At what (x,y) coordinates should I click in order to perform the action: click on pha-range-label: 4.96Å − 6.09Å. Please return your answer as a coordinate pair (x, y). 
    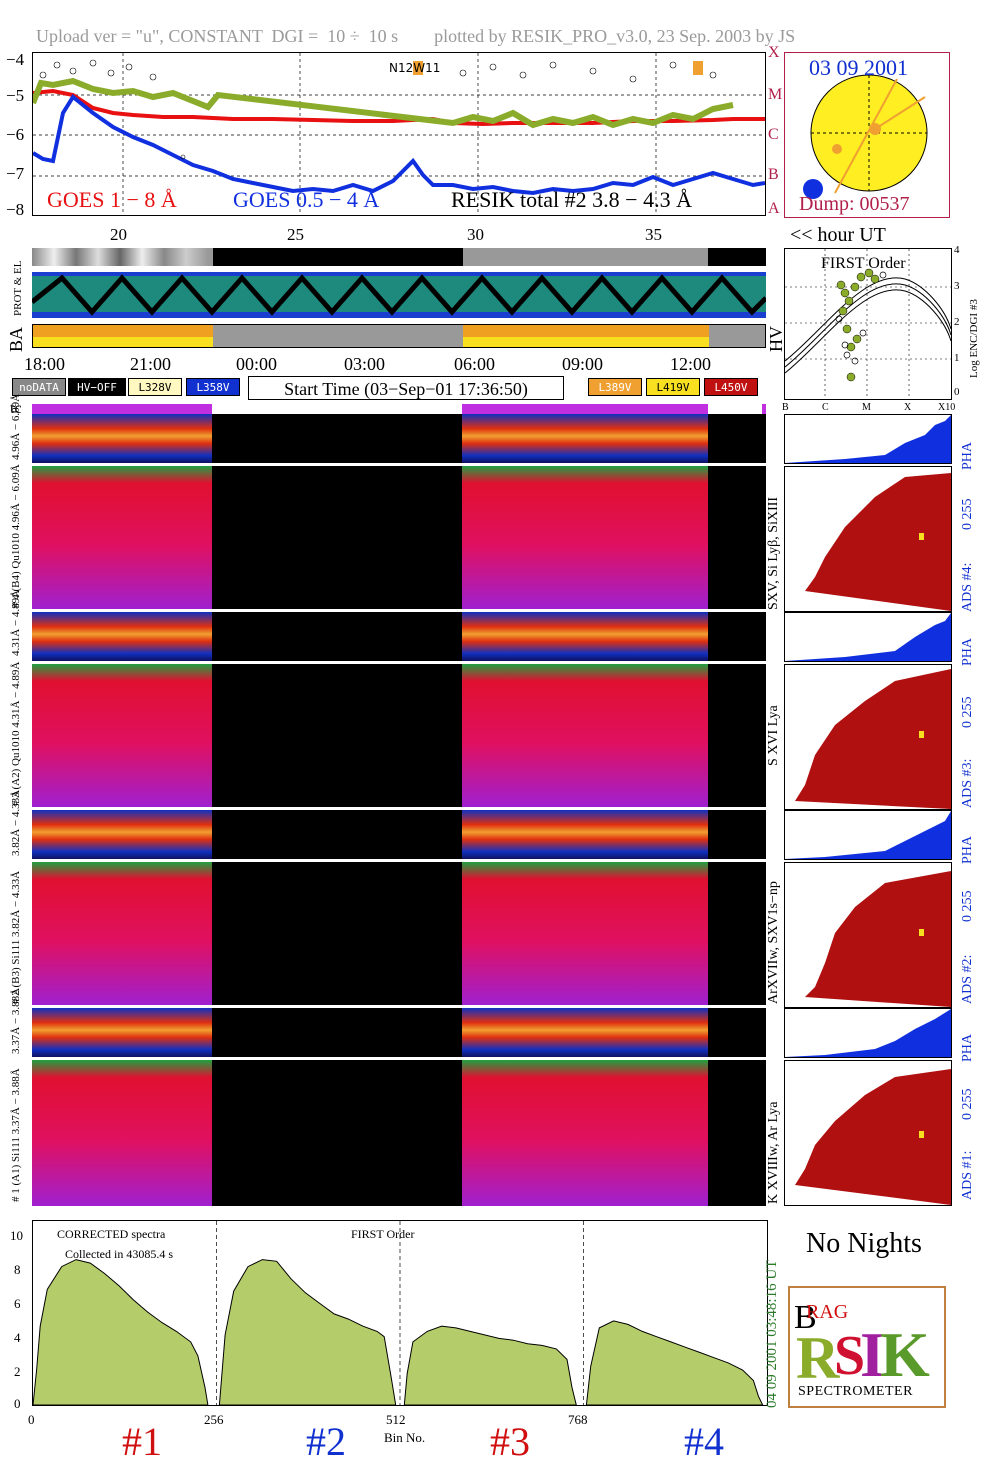
    Looking at the image, I should click on (16, 426).